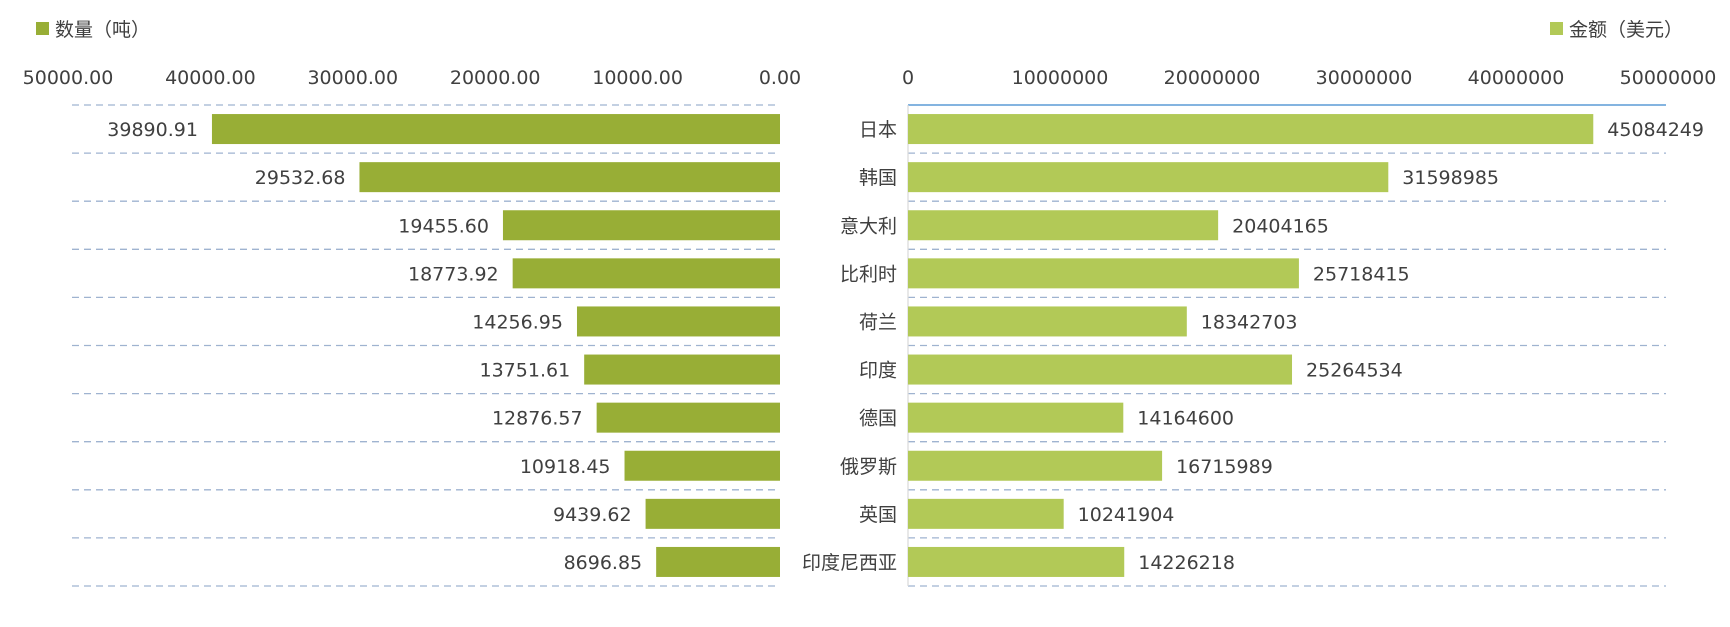  What do you see at coordinates (1556, 28) in the screenshot?
I see `legend-amount-swatch` at bounding box center [1556, 28].